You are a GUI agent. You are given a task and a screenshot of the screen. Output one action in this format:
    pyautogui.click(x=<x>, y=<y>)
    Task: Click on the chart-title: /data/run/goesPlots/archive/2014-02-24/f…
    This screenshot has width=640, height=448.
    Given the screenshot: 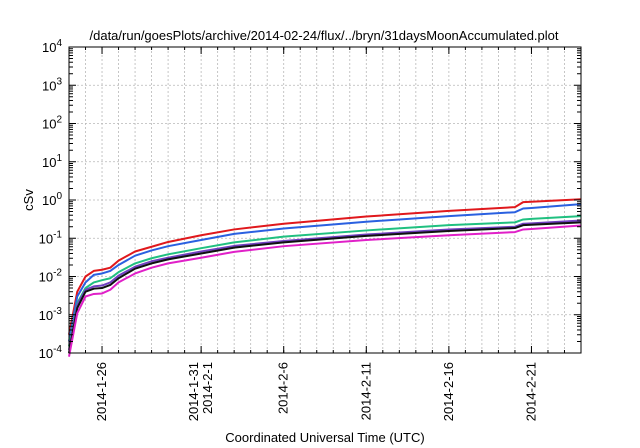 What is the action you would take?
    pyautogui.click(x=324, y=35)
    